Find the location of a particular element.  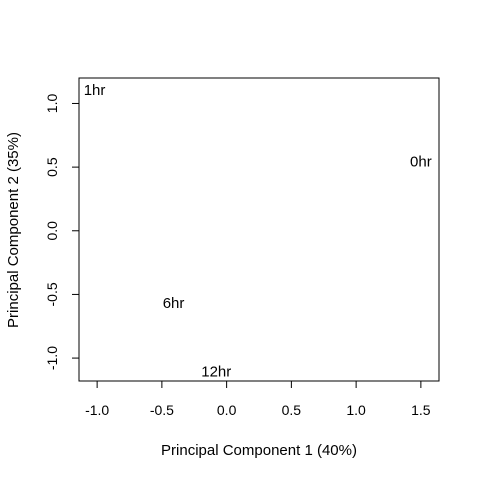

point-label-6hr: 6hr is located at coordinates (174, 303).